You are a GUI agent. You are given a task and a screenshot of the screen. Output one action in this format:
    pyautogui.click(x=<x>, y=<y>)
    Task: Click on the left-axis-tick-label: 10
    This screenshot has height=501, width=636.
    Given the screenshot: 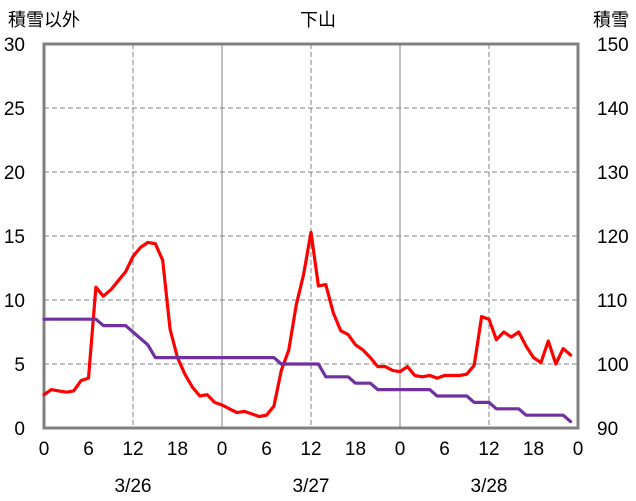 What is the action you would take?
    pyautogui.click(x=14, y=301)
    